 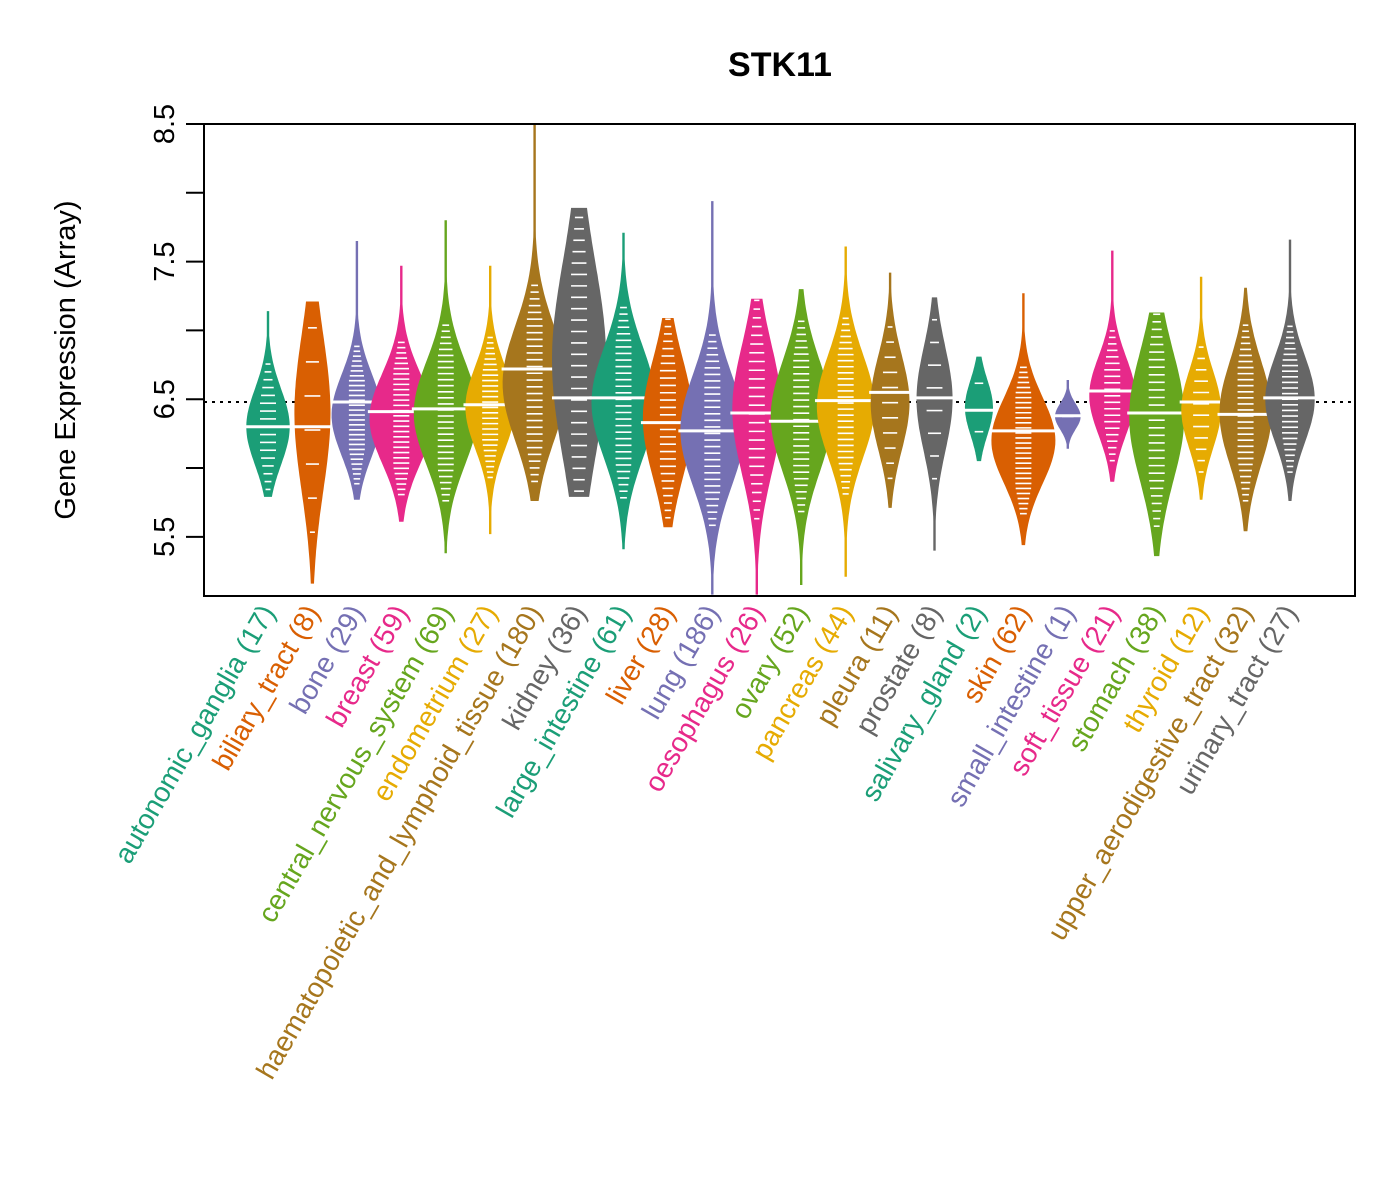 I want to click on violin-endometrium, so click(x=490, y=400).